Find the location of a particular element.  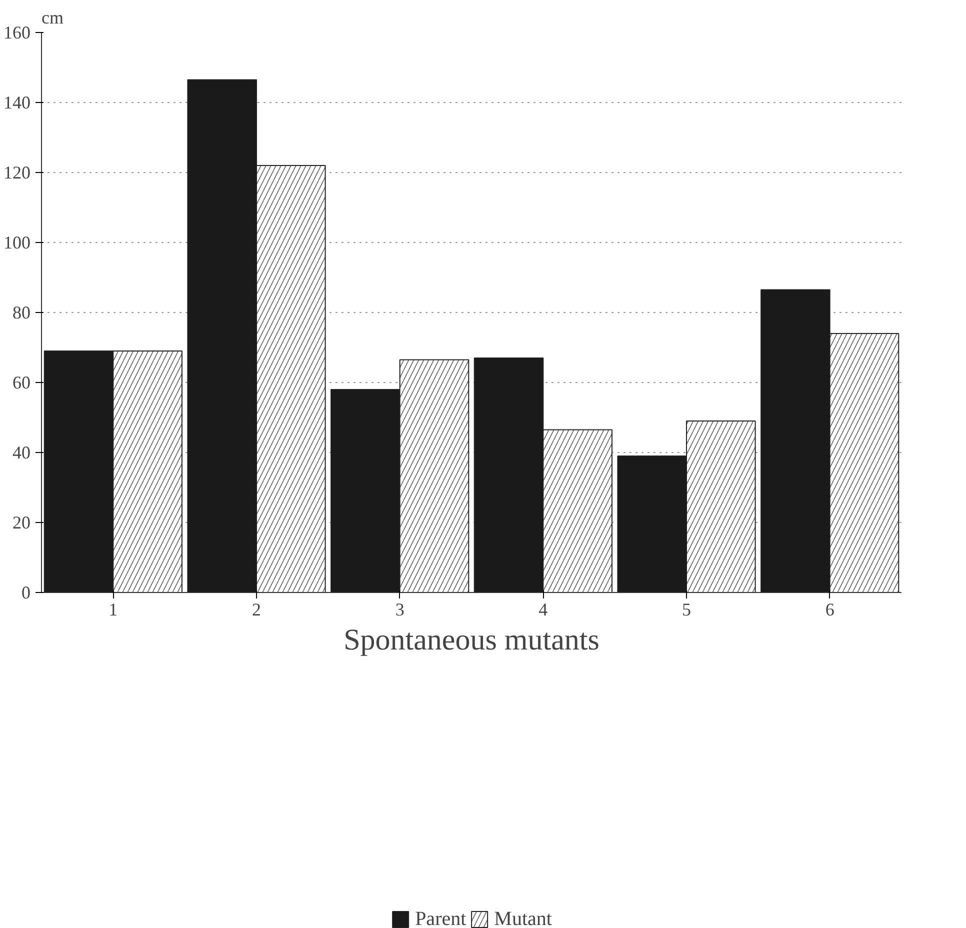

x-tick-label: 6 is located at coordinates (829, 610).